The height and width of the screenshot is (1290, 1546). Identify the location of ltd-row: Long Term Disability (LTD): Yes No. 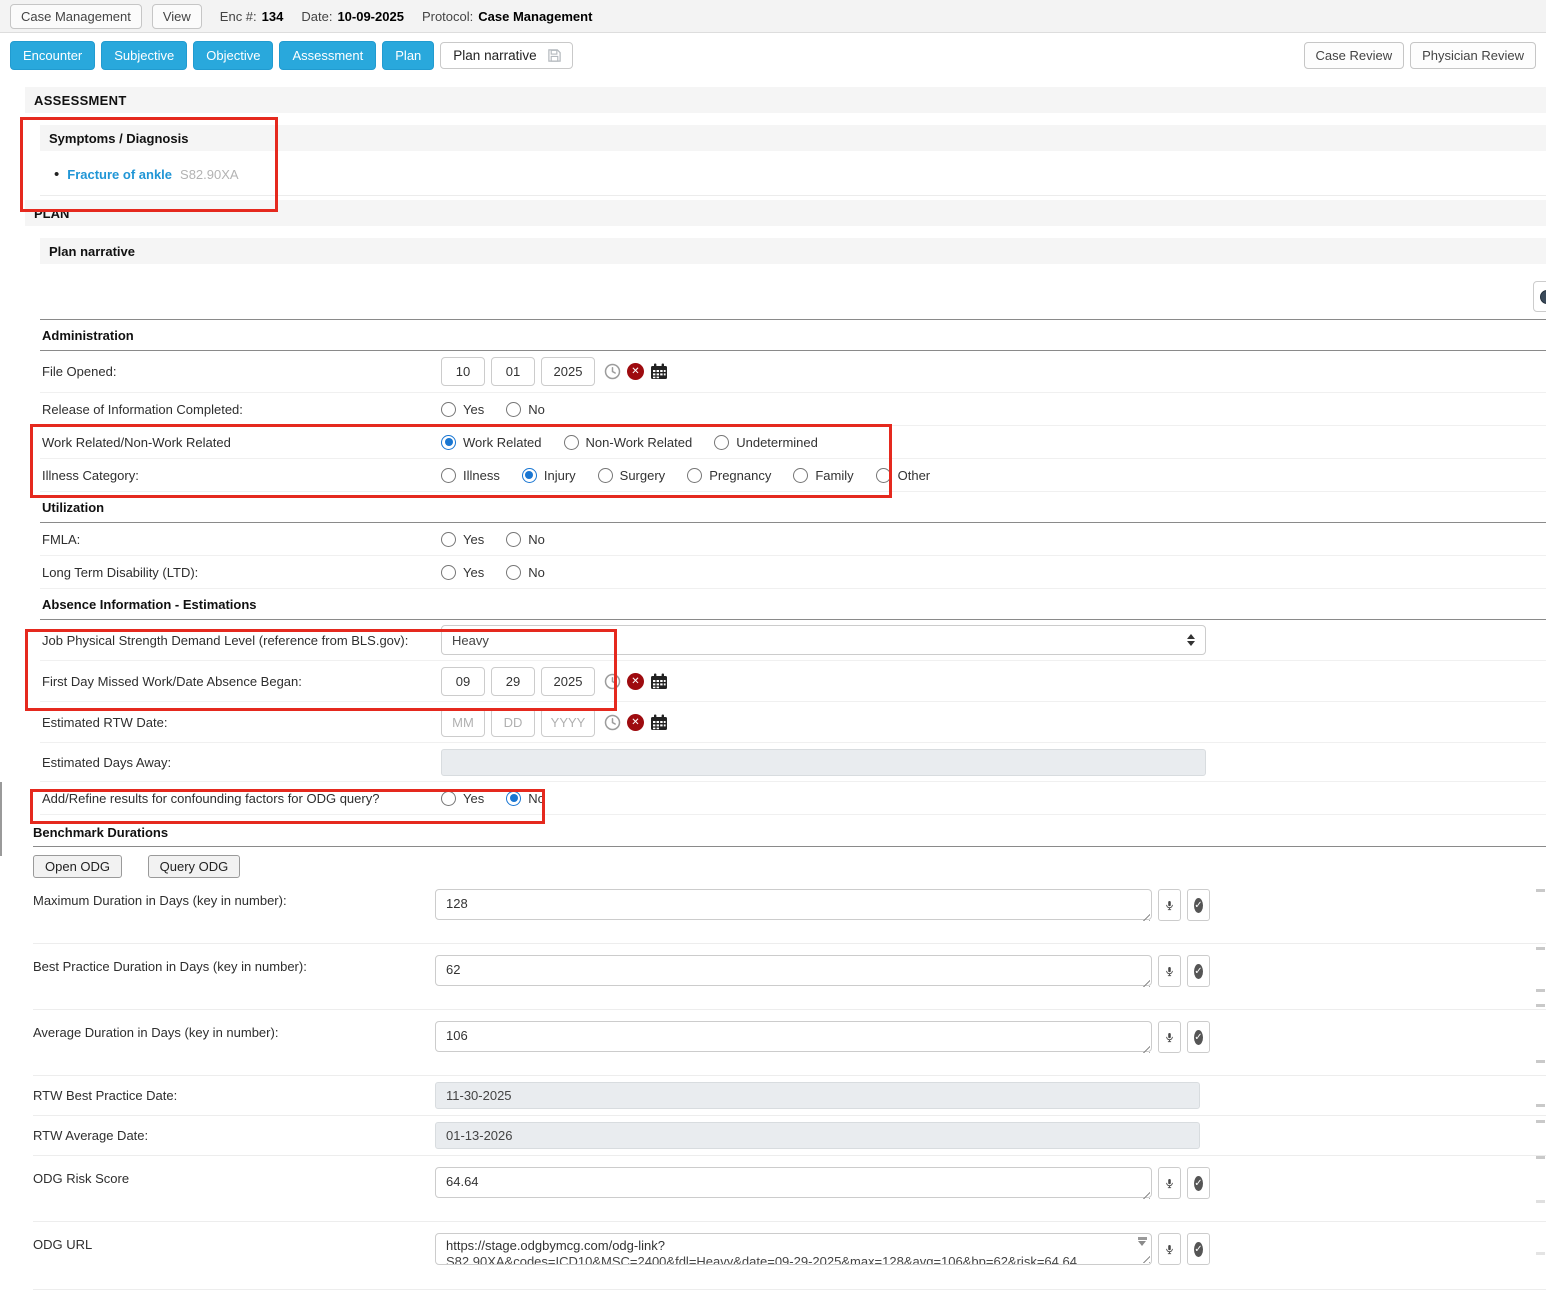
(793, 572).